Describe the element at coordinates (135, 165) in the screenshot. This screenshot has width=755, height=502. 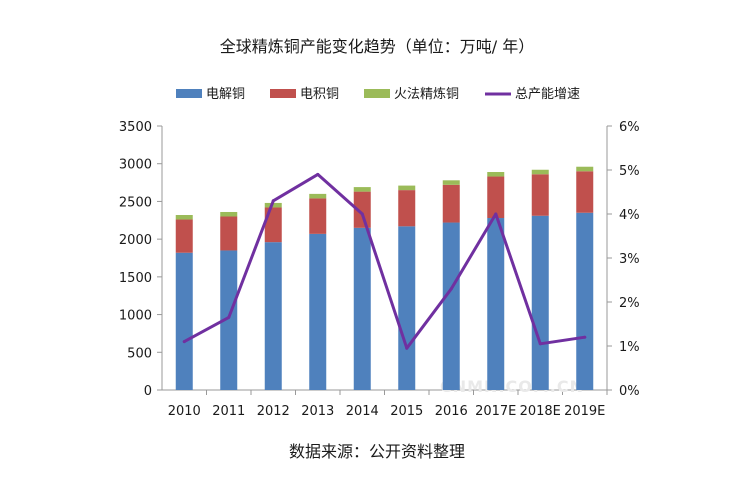
I see `left-tick-label-6: 3000` at that location.